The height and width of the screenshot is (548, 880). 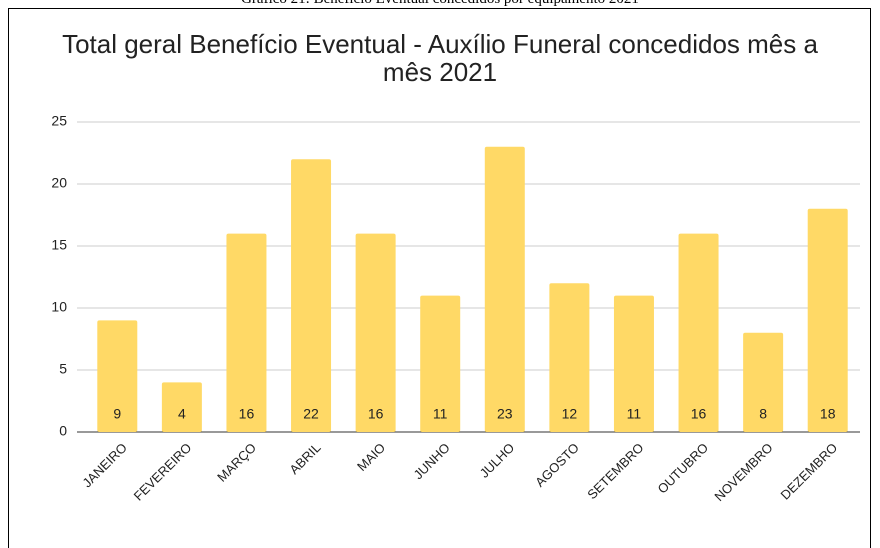 What do you see at coordinates (828, 414) in the screenshot?
I see `data-label: 18` at bounding box center [828, 414].